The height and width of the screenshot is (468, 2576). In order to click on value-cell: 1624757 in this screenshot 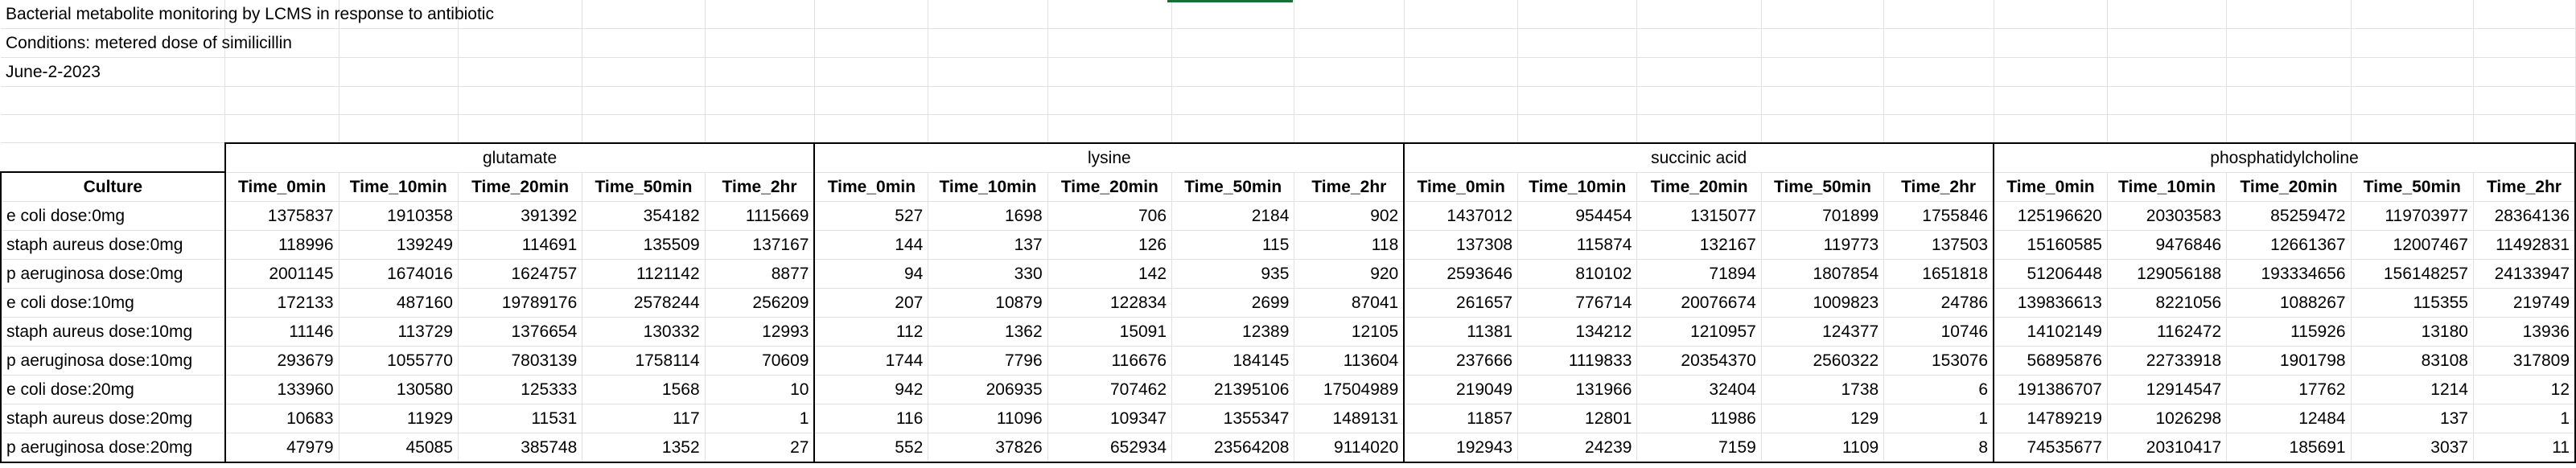, I will do `click(520, 274)`.